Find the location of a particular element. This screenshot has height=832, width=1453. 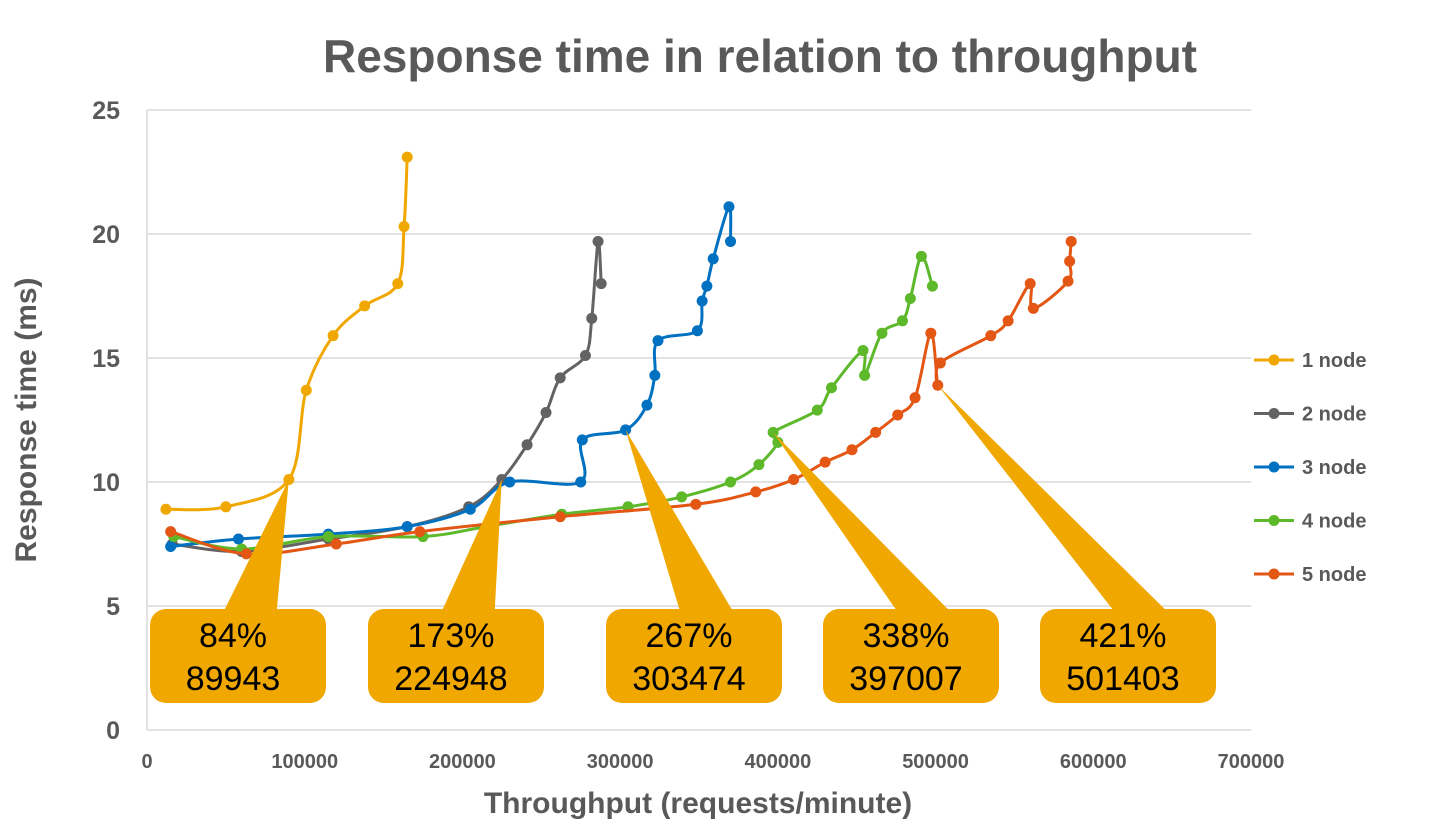

x-tick-label: 700000 is located at coordinates (1251, 762).